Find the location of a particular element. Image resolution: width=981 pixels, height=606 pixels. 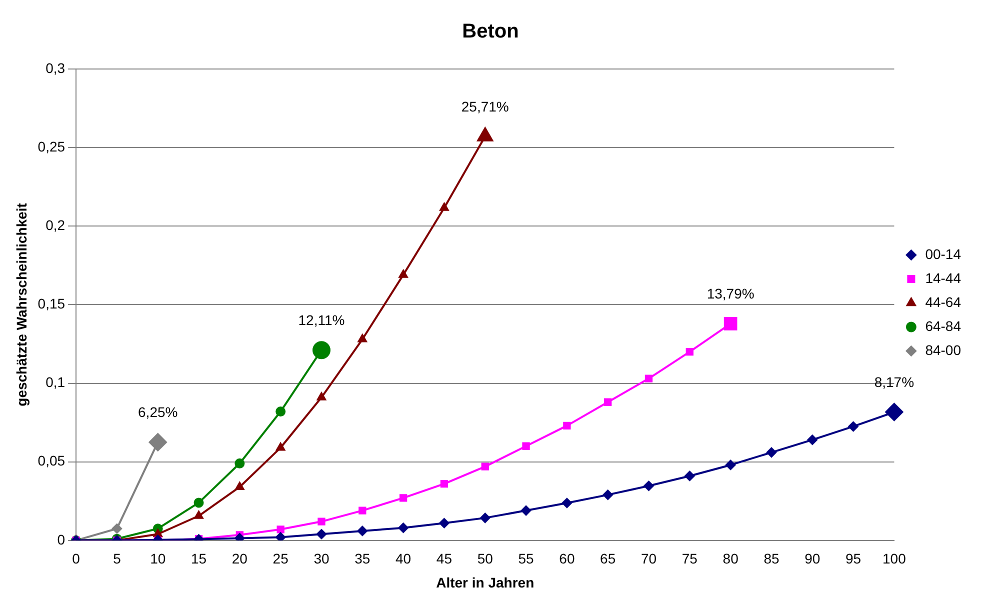

annotation: 25,71% is located at coordinates (485, 106).